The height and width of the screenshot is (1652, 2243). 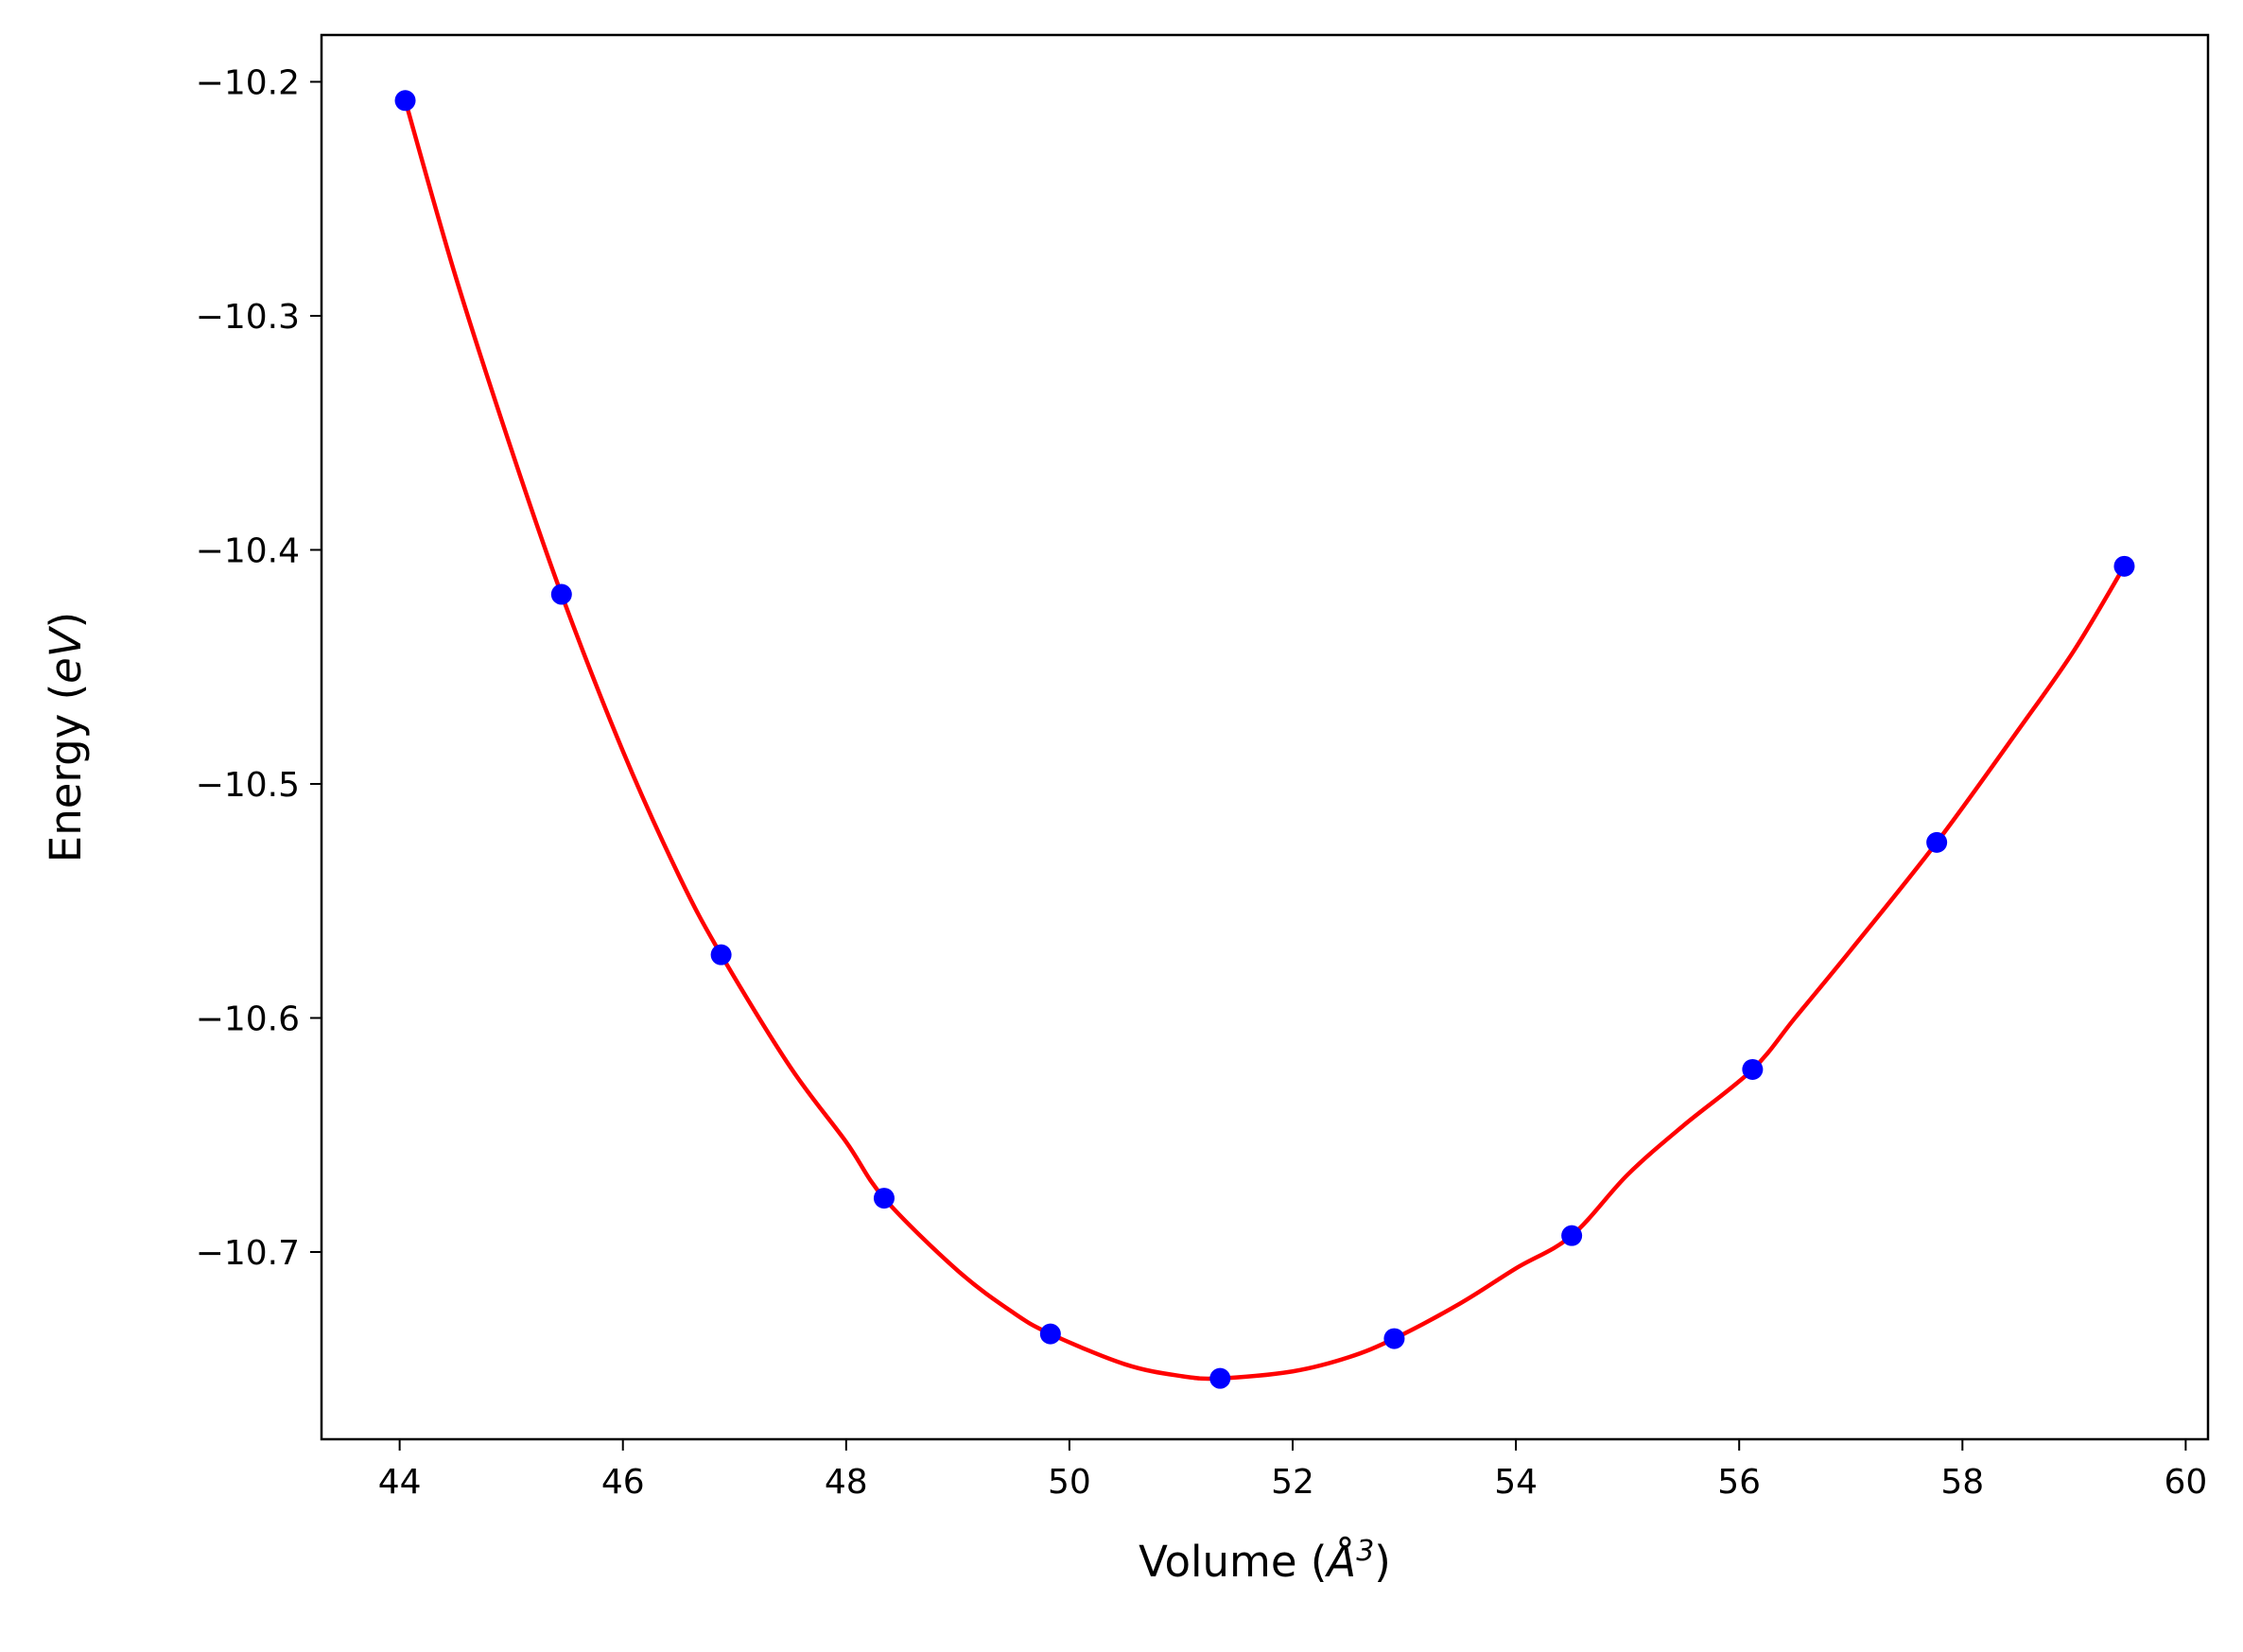 What do you see at coordinates (66, 621) in the screenshot?
I see `y-axis-title-suffix: )` at bounding box center [66, 621].